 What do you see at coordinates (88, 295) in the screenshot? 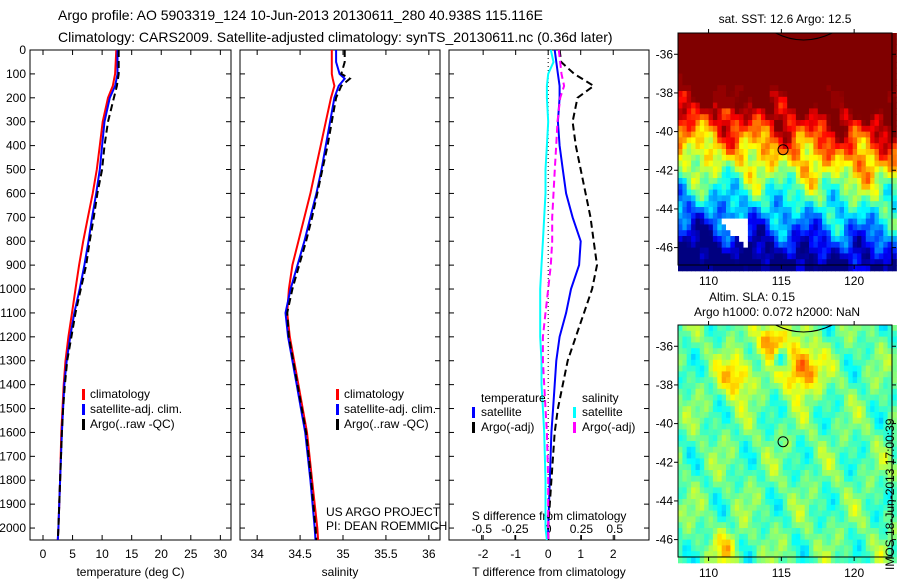
I see `series-line-argo-raw-qc-` at bounding box center [88, 295].